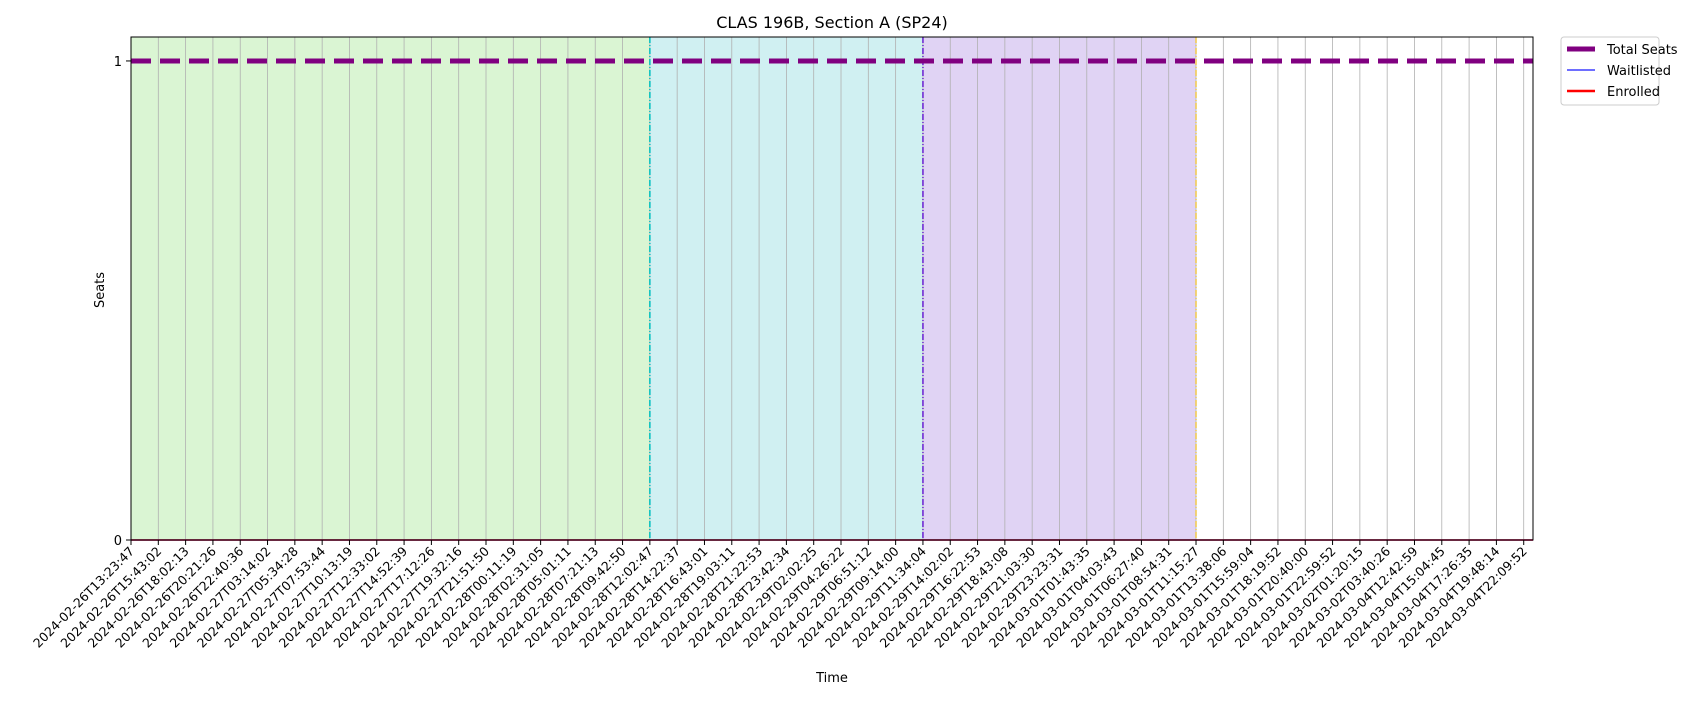  What do you see at coordinates (832, 22) in the screenshot?
I see `chart-title: CLAS 196B, Section A (SP24)` at bounding box center [832, 22].